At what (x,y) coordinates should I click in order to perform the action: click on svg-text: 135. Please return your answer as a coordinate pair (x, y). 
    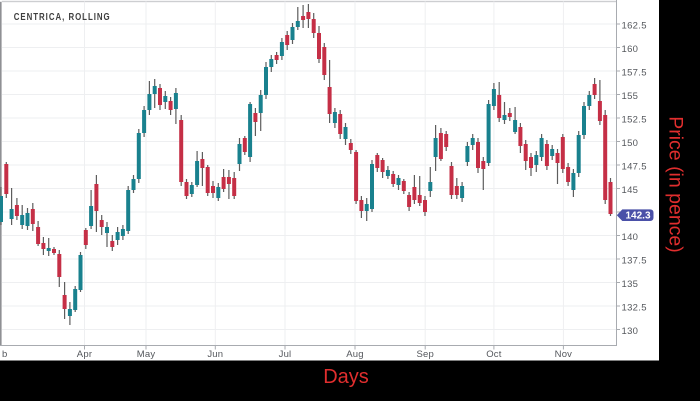
    Looking at the image, I should click on (630, 284).